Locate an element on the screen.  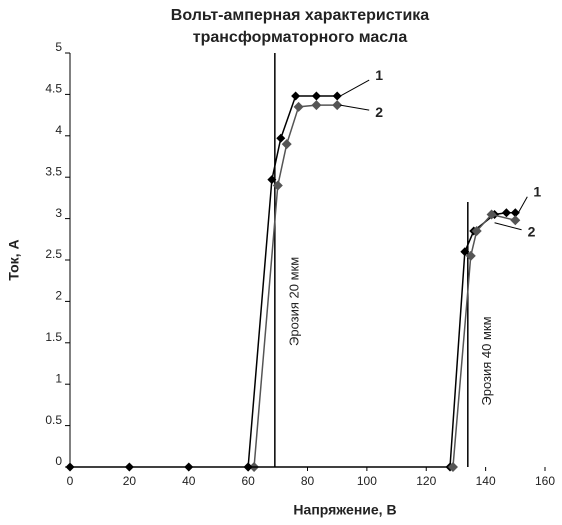
x-tick-label: 60 is located at coordinates (248, 481).